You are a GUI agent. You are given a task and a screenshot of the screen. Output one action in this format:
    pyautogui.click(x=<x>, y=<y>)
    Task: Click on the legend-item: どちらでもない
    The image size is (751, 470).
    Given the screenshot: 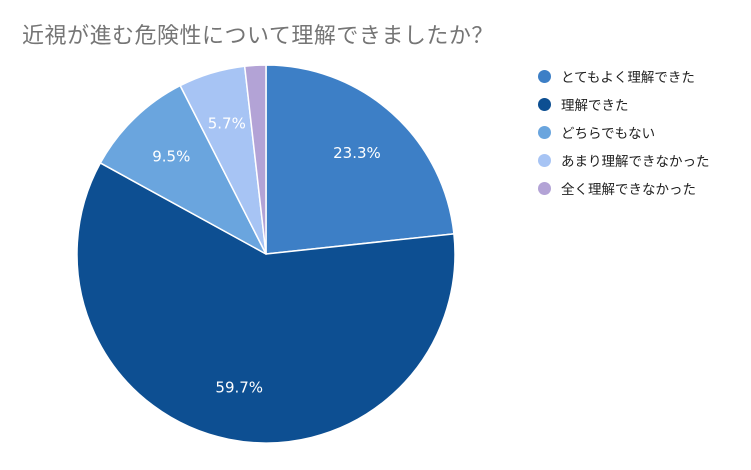 What is the action you would take?
    pyautogui.click(x=624, y=132)
    